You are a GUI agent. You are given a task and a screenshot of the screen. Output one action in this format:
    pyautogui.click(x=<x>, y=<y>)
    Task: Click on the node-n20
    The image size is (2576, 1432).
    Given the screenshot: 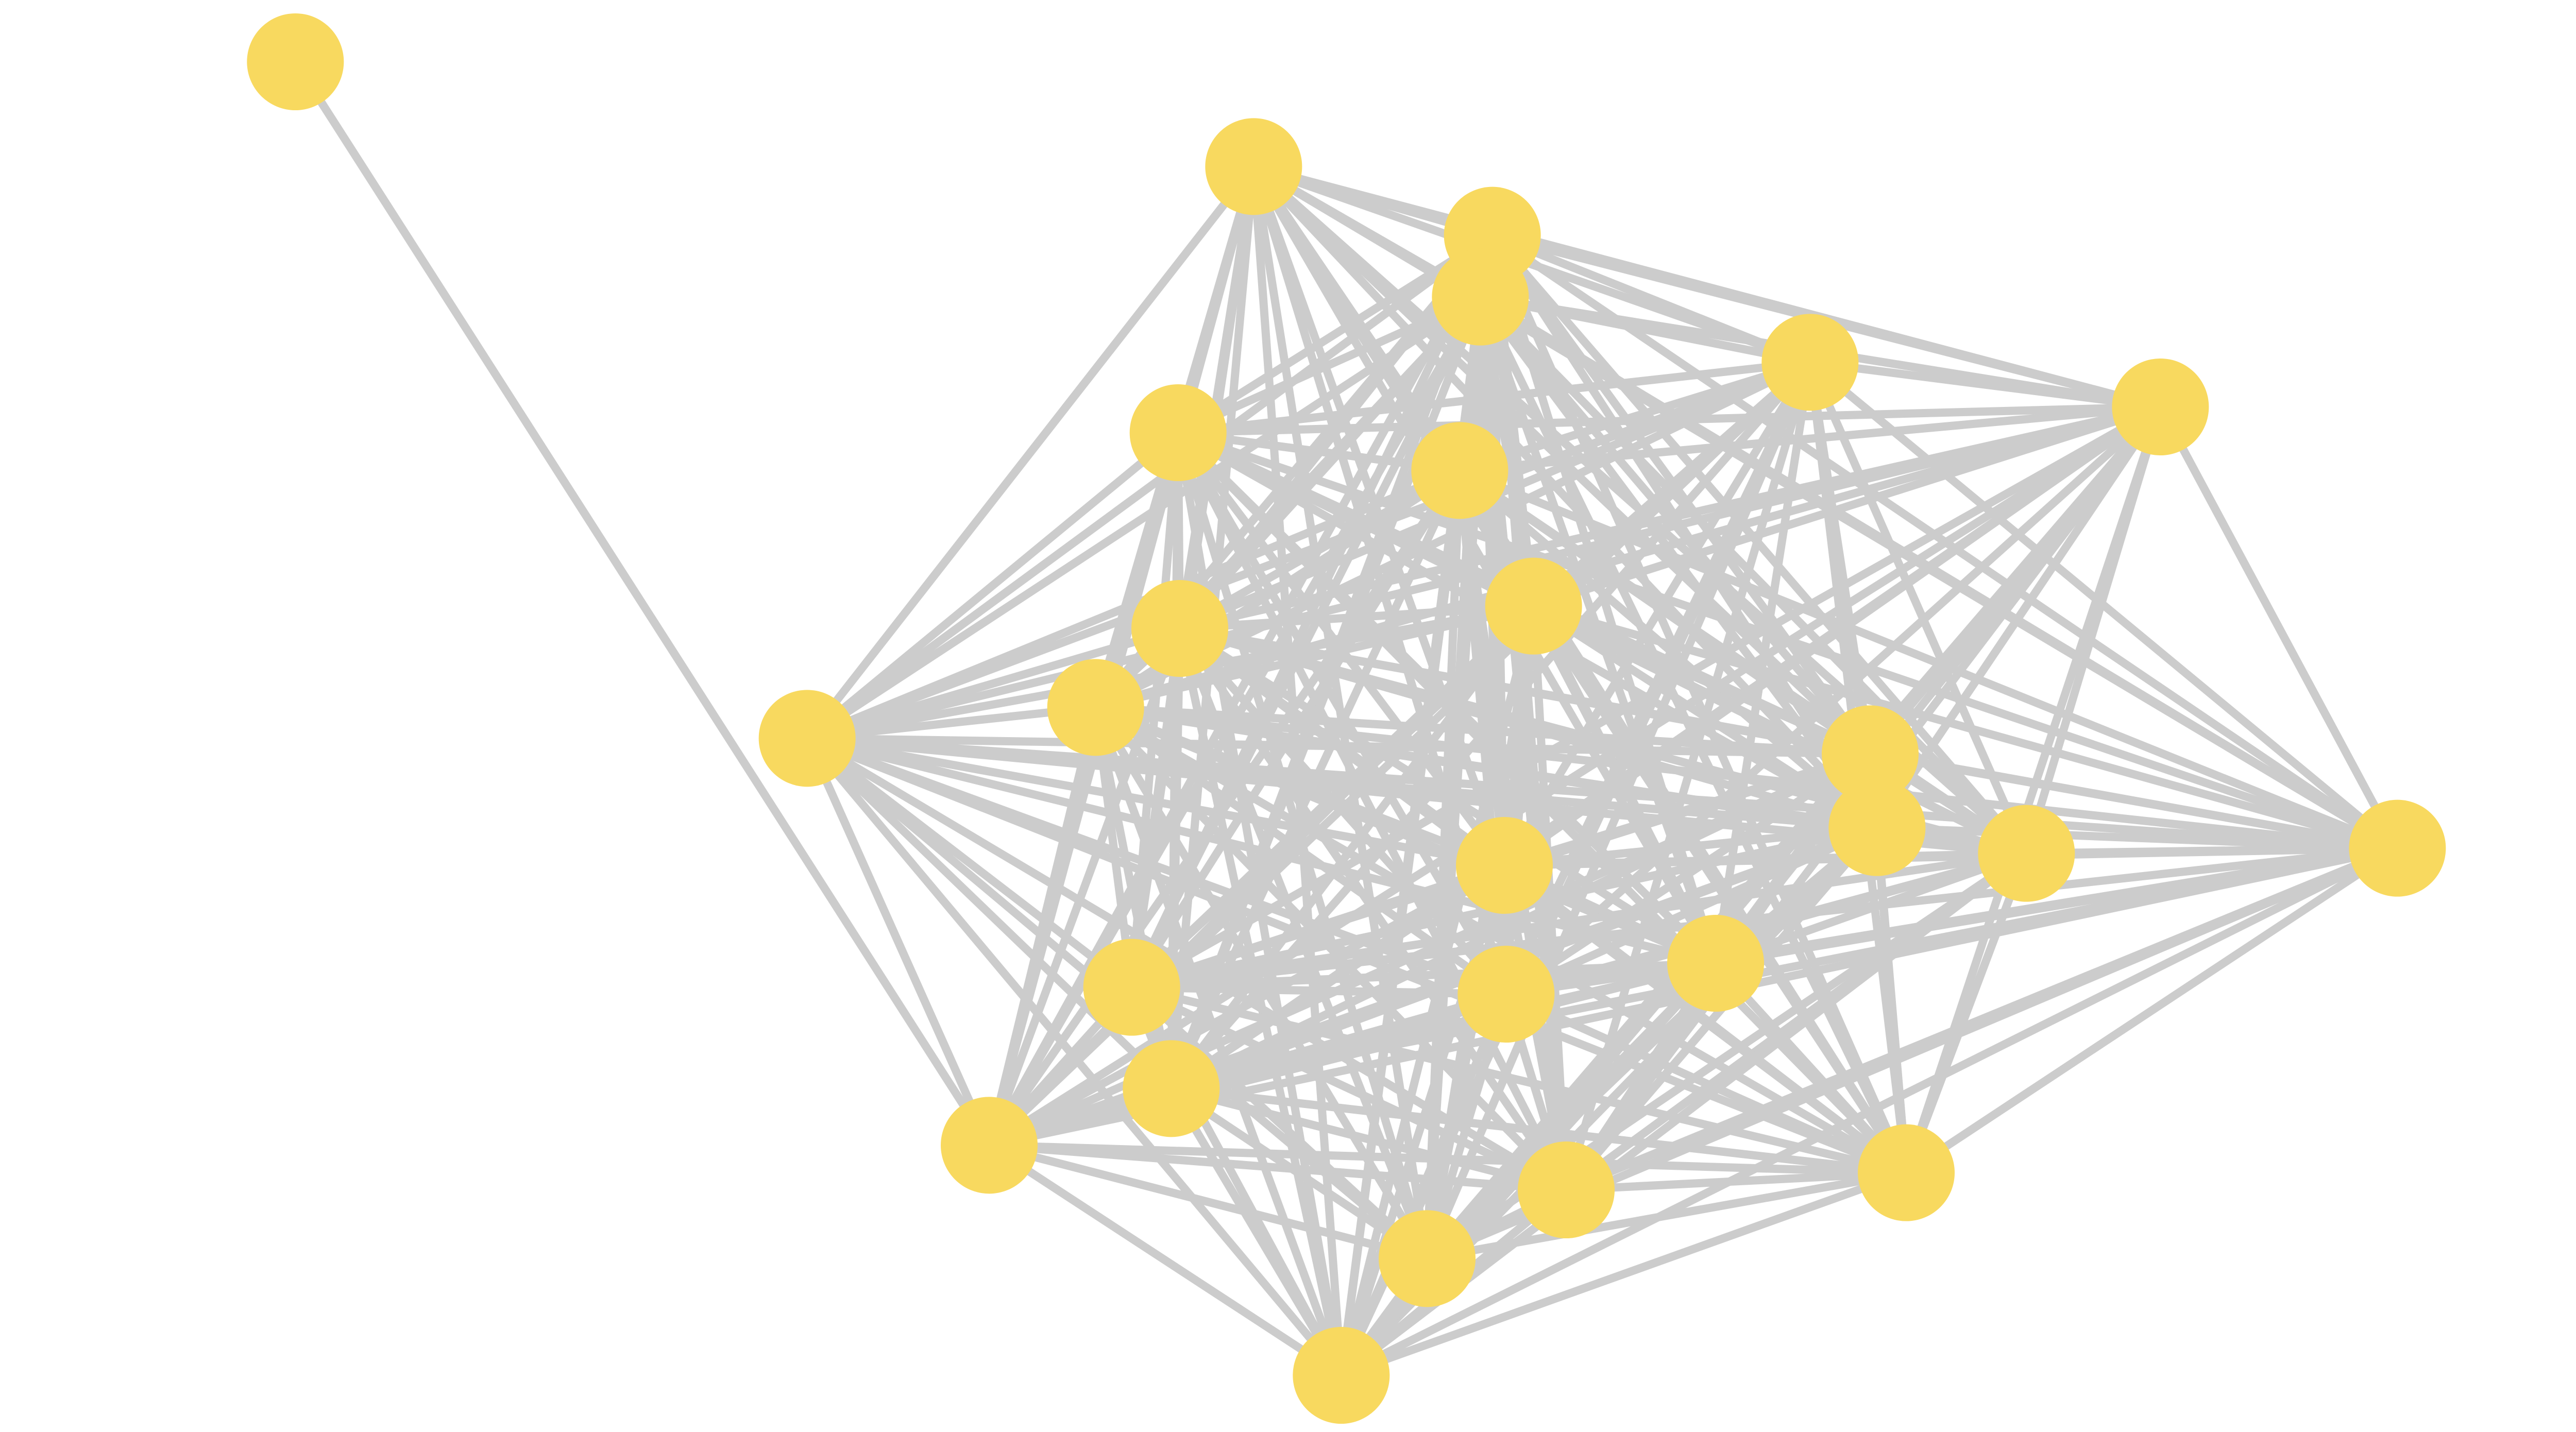 What is the action you would take?
    pyautogui.click(x=1171, y=1088)
    